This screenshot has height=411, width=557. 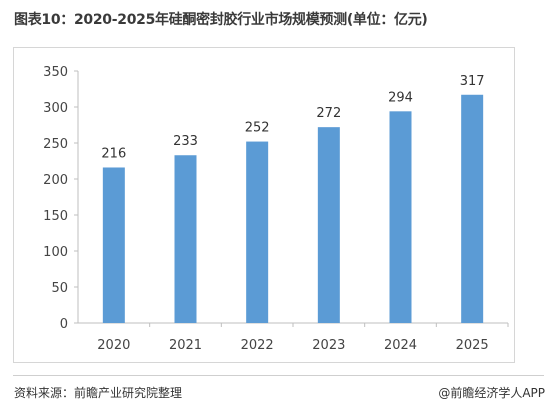 What do you see at coordinates (185, 345) in the screenshot?
I see `x-tick-label-2021: 2021` at bounding box center [185, 345].